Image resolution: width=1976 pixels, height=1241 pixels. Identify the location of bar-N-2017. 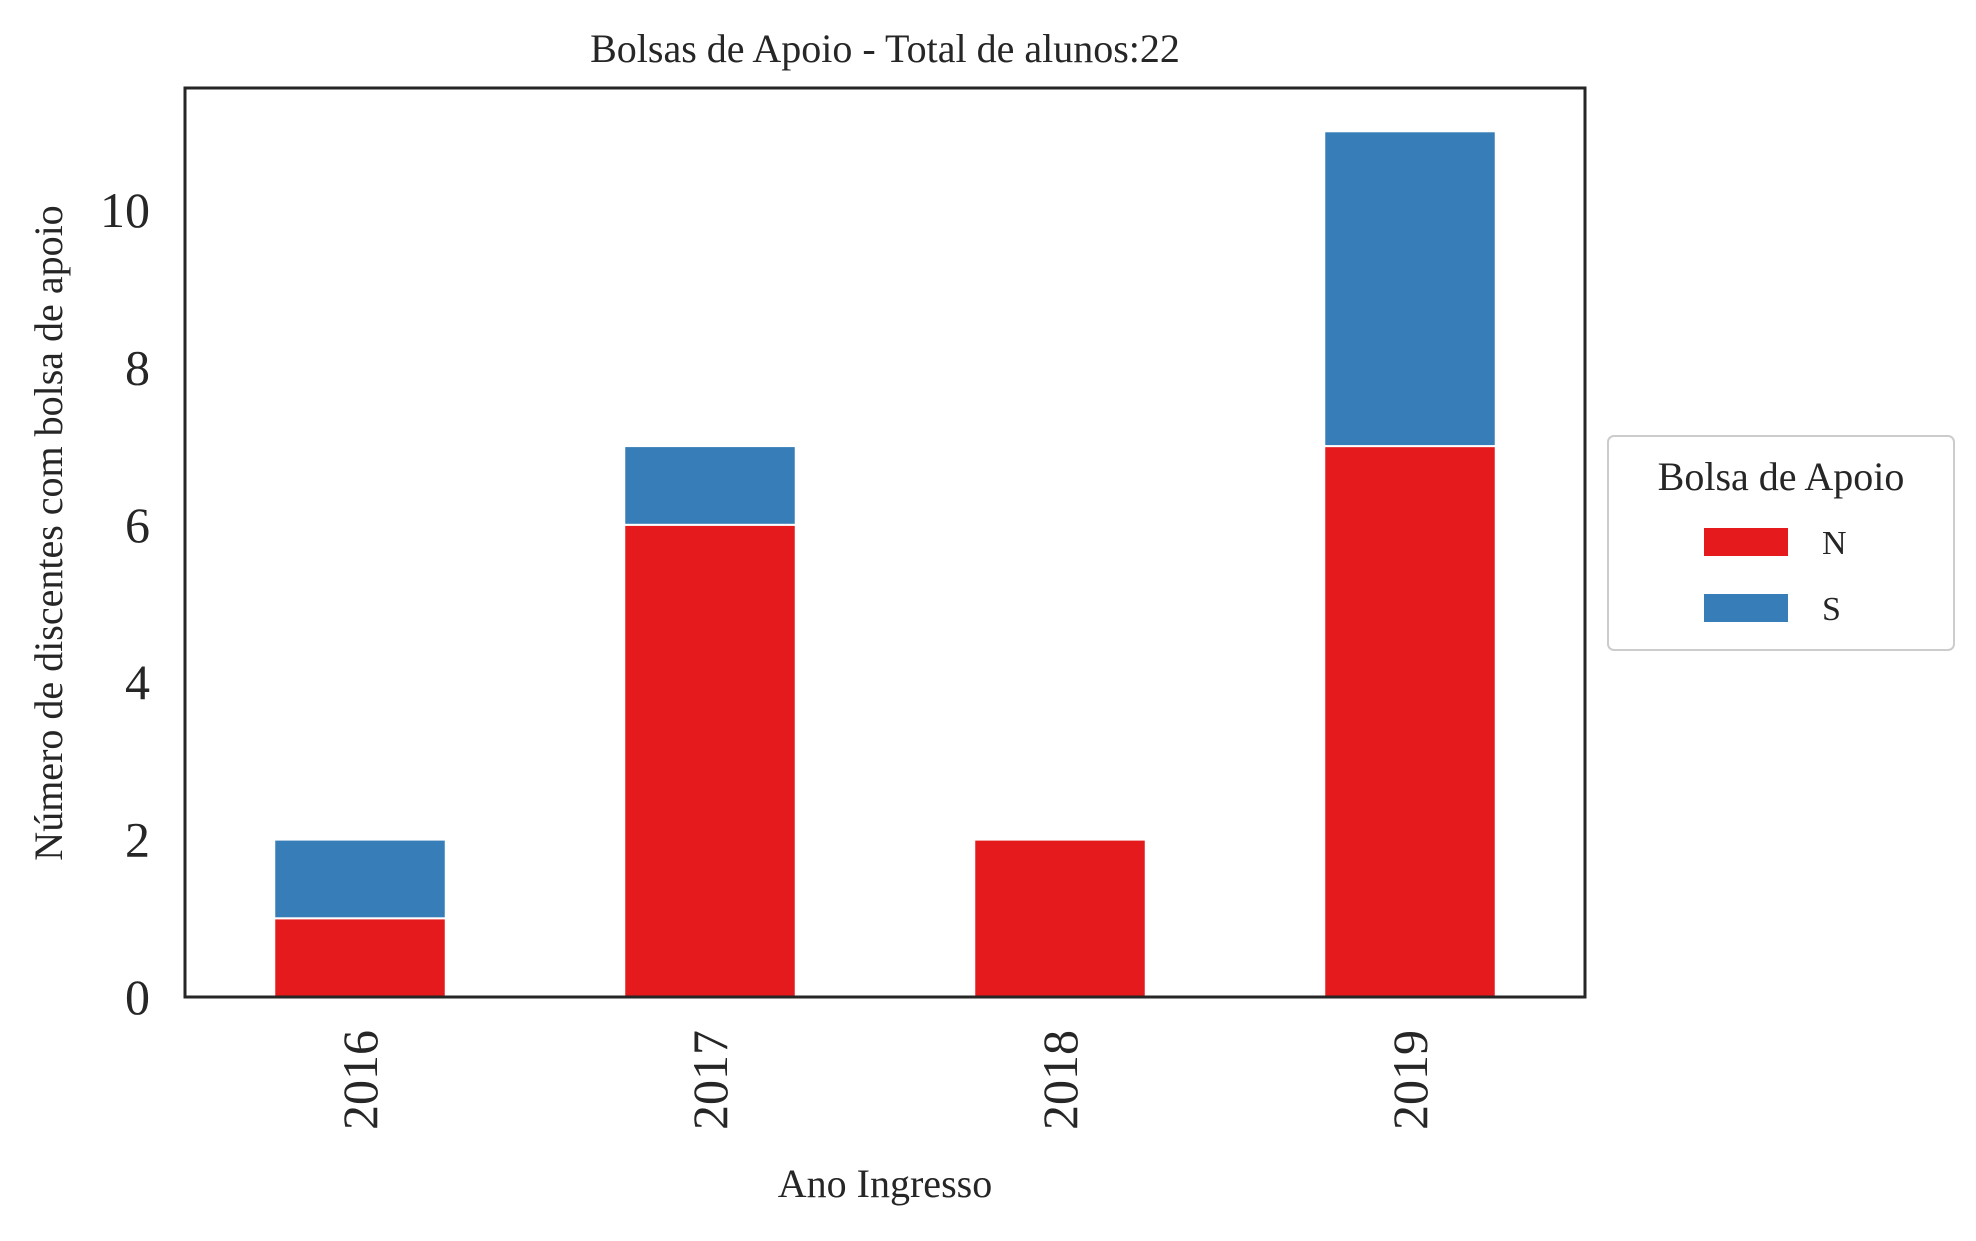
(710, 761).